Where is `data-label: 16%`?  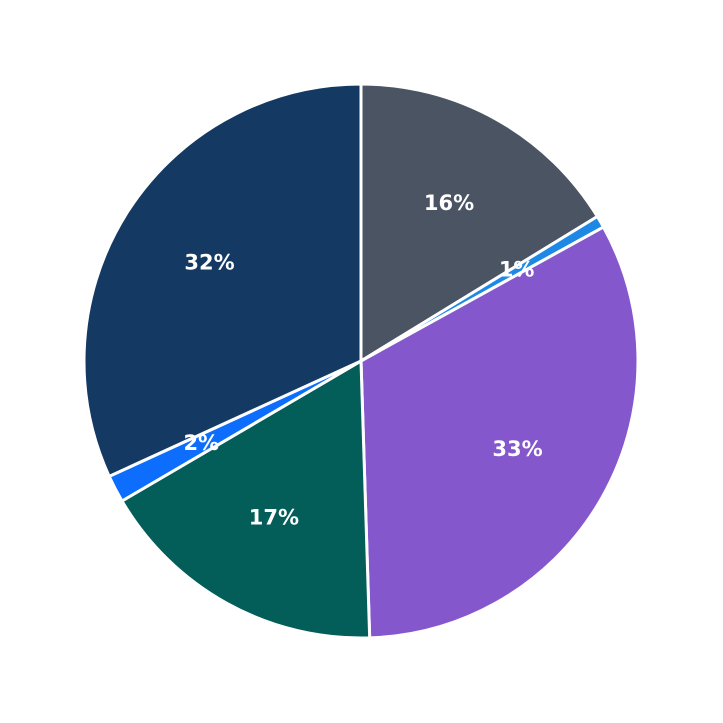
data-label: 16% is located at coordinates (449, 203).